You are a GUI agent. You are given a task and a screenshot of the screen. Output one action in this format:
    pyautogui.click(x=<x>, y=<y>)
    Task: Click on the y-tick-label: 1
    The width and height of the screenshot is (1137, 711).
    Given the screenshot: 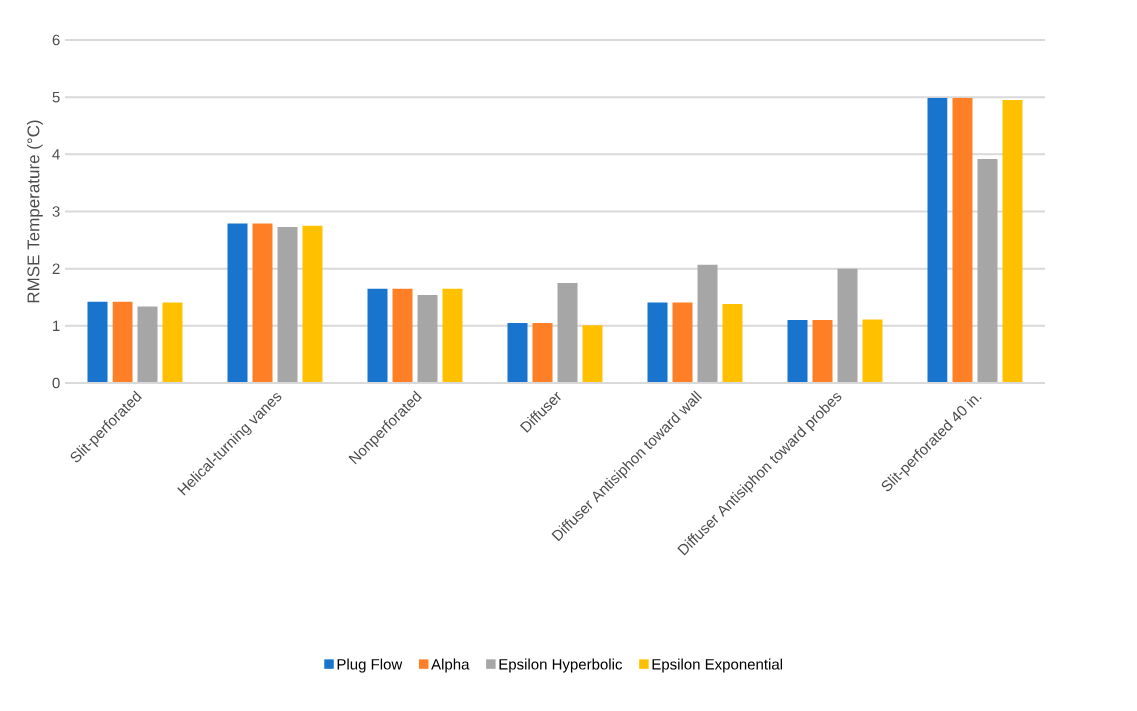 What is the action you would take?
    pyautogui.click(x=56, y=325)
    